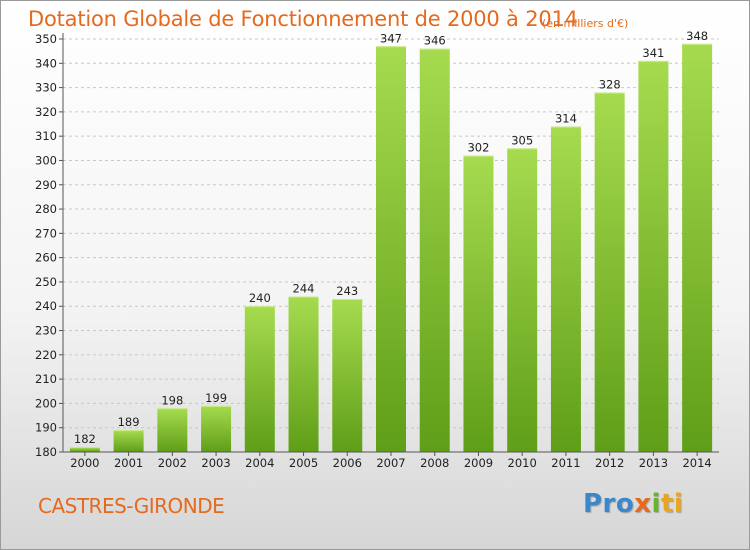 The image size is (750, 550). What do you see at coordinates (46, 39) in the screenshot?
I see `y-tick-label: 350` at bounding box center [46, 39].